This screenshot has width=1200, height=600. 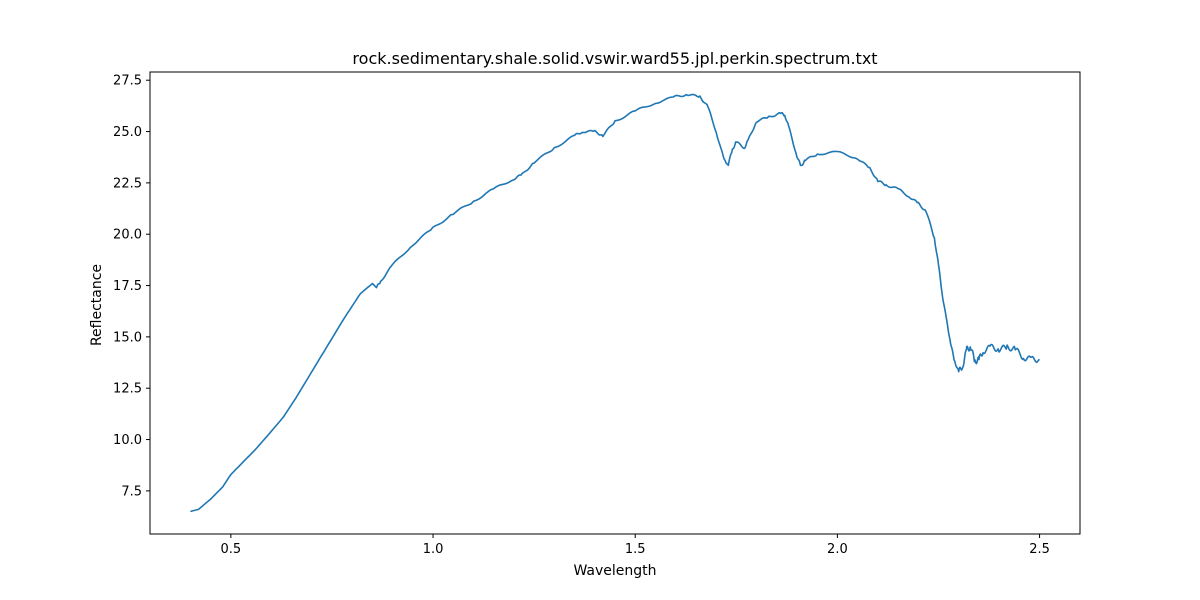 I want to click on x-tick-label: 0.5, so click(x=231, y=549).